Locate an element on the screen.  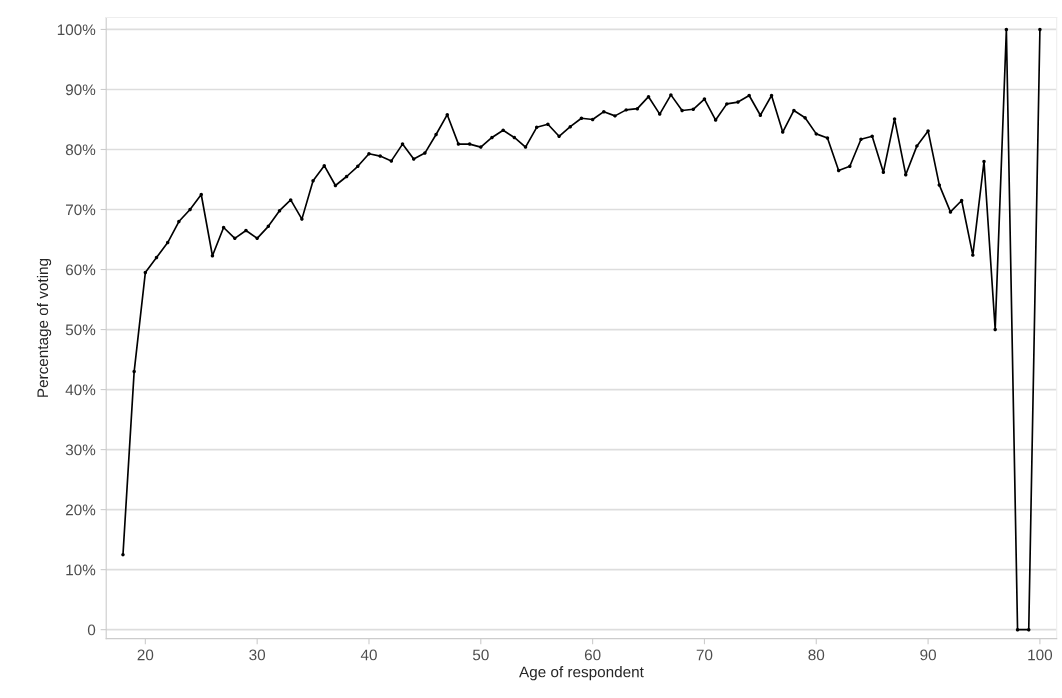
x-tick-label: 20 is located at coordinates (145, 655).